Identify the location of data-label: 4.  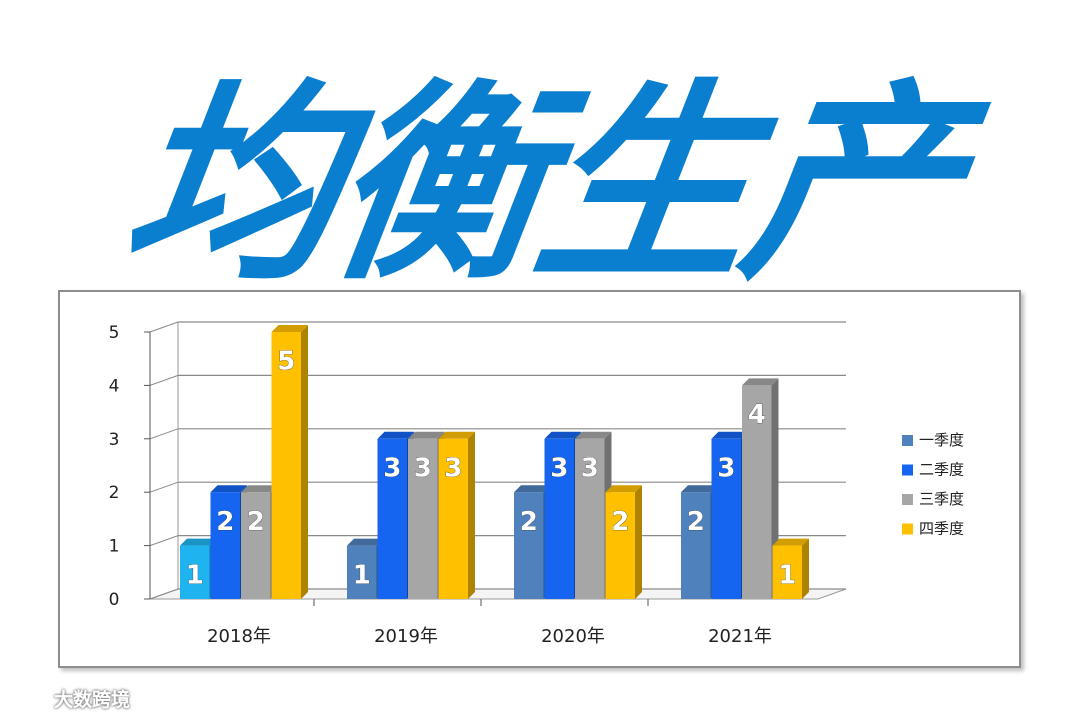
(757, 415).